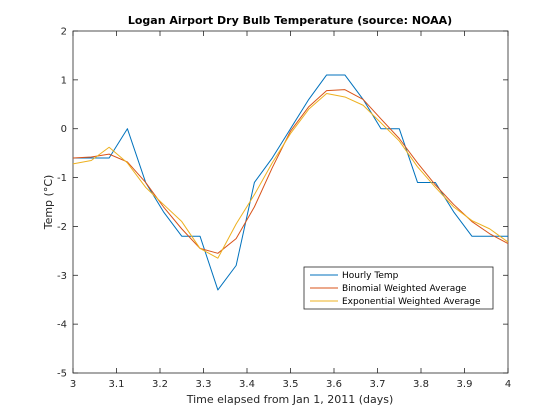 This screenshot has height=420, width=560. Describe the element at coordinates (64, 129) in the screenshot. I see `y-tick-label: 0` at that location.